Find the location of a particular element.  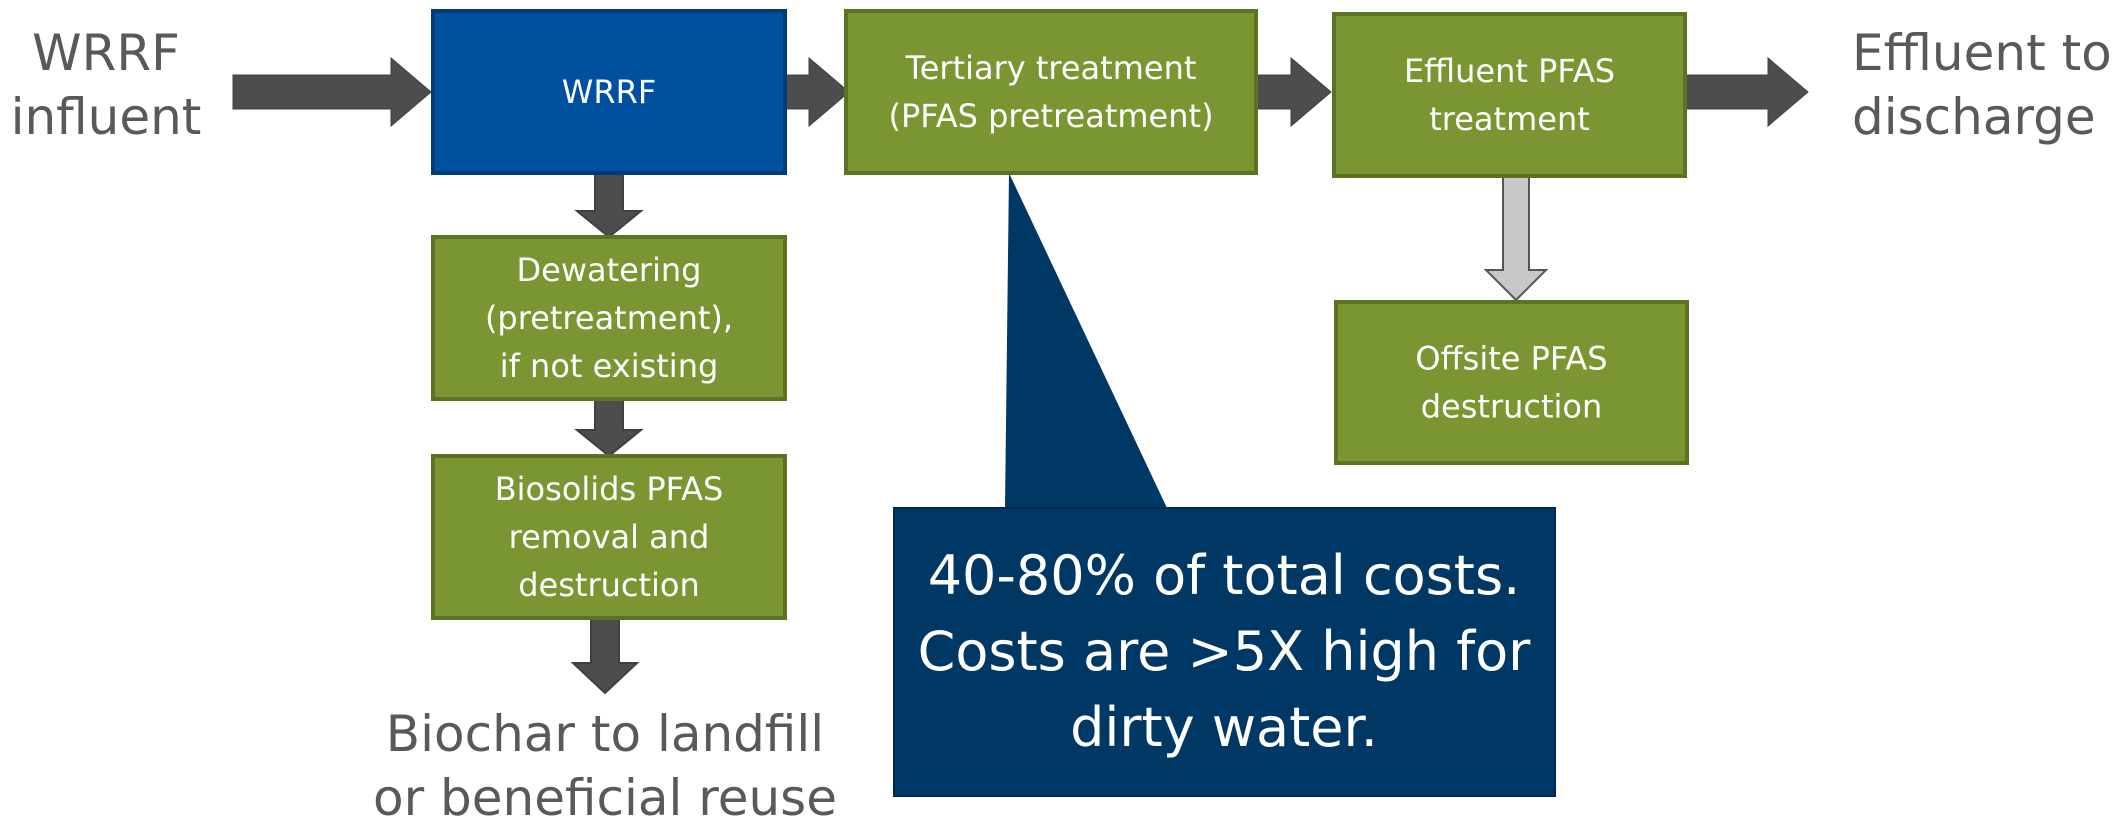

box-label: WRRF is located at coordinates (609, 92).